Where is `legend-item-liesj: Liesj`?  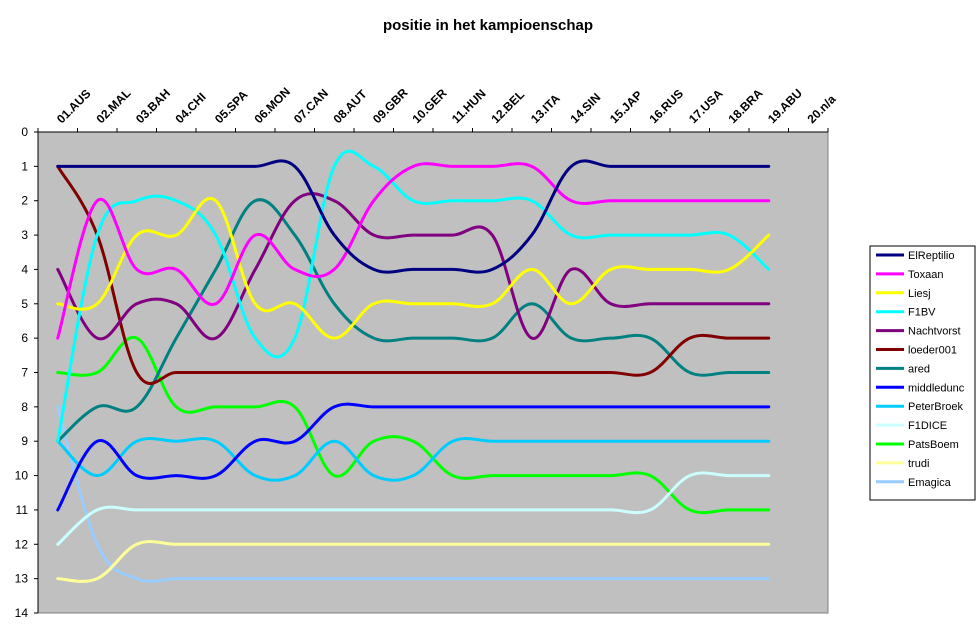
legend-item-liesj: Liesj is located at coordinates (903, 294).